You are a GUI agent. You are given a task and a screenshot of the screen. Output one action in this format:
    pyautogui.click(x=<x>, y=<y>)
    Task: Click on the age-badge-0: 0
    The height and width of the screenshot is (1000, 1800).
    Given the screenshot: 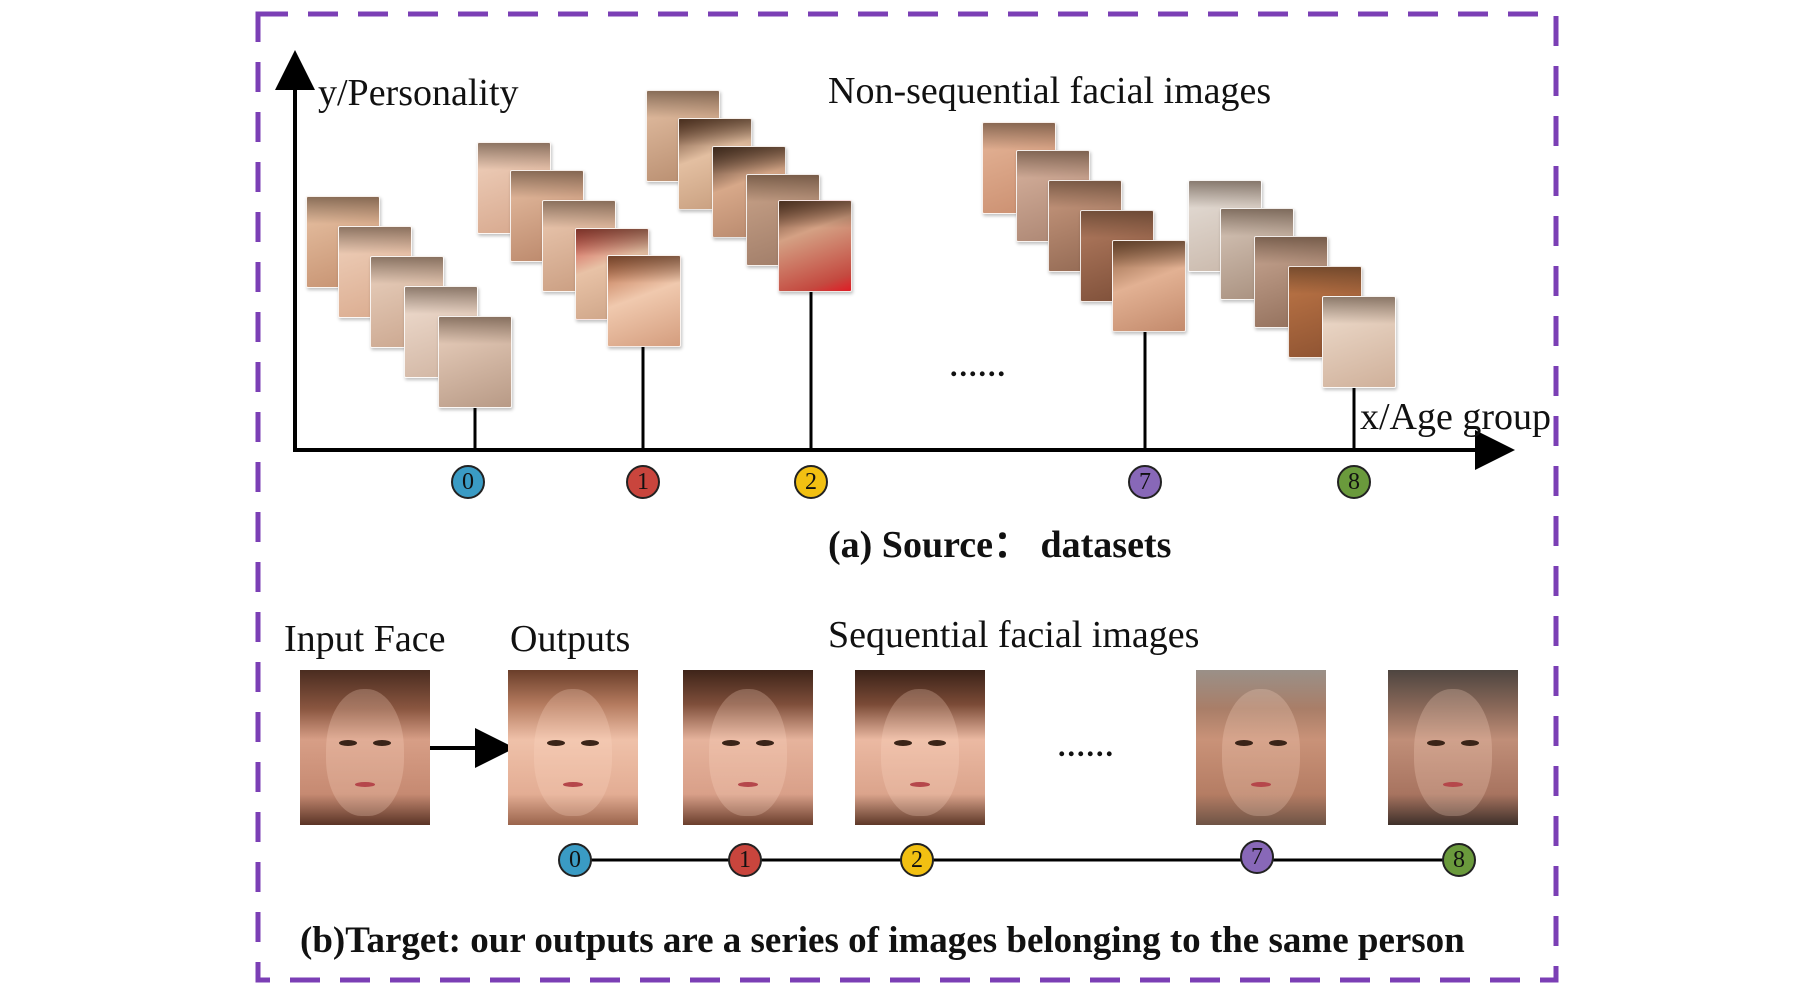 What is the action you would take?
    pyautogui.click(x=468, y=482)
    